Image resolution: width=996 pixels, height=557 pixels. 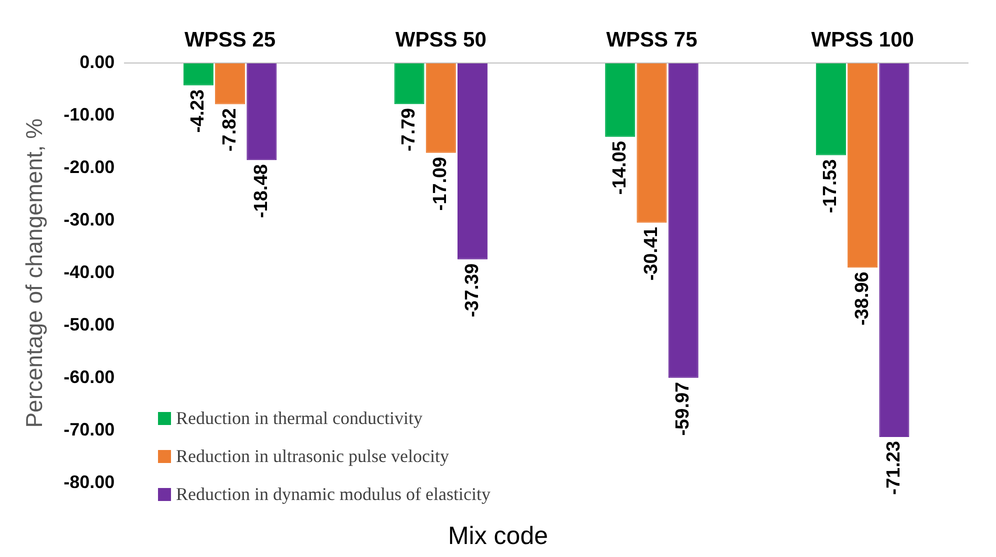 I want to click on y-tick-label: -30.00, so click(x=89, y=220).